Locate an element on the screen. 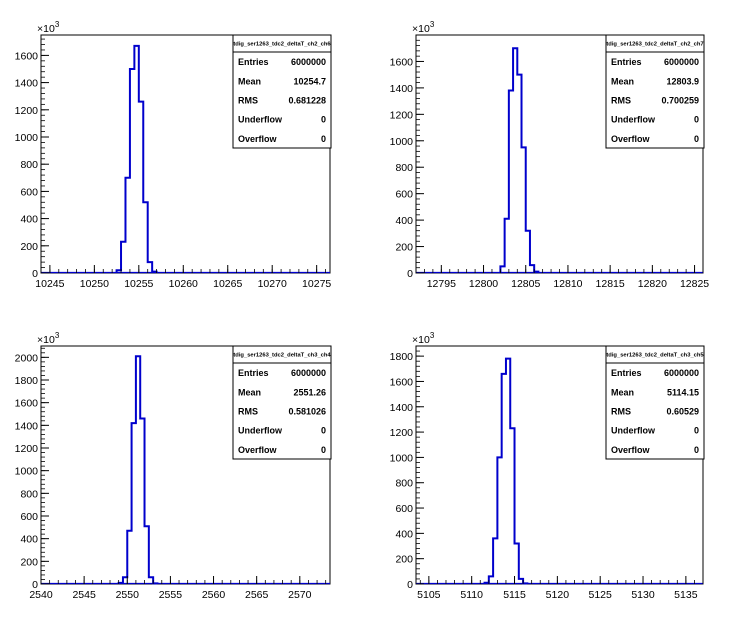 Image resolution: width=746 pixels, height=622 pixels. x-tick-label: 12825 is located at coordinates (694, 284).